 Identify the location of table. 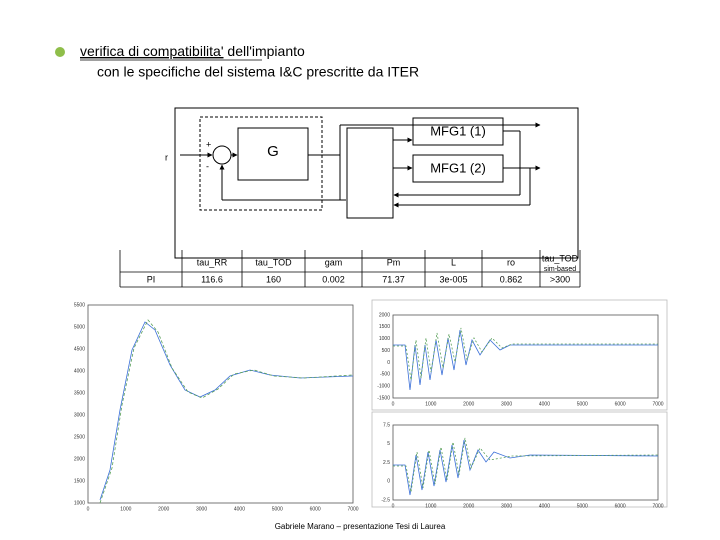
(350, 269).